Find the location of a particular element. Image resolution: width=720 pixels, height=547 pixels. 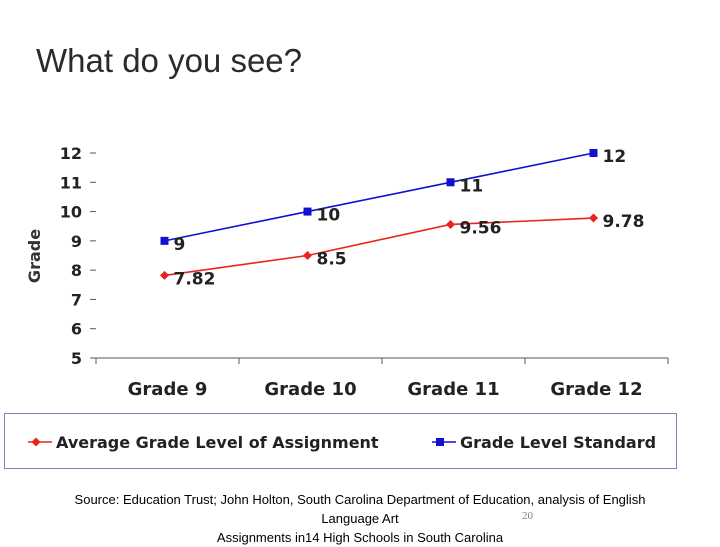

x-category-label: Grade 11 is located at coordinates (453, 389).